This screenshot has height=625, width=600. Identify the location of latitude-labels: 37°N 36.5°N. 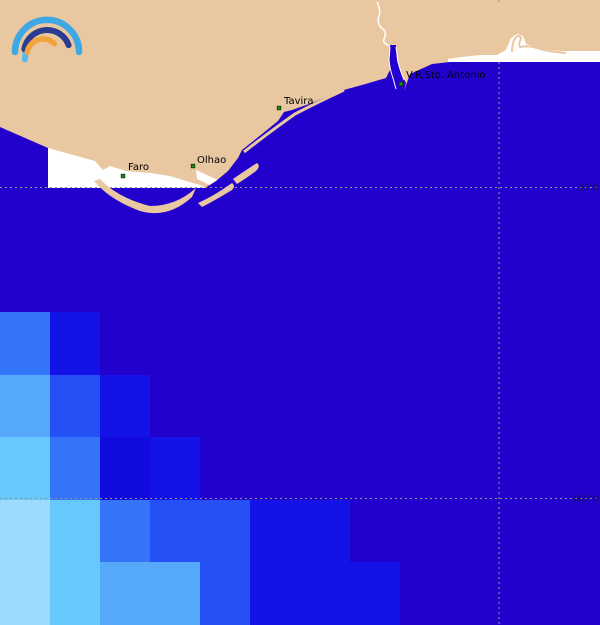
(585, 344).